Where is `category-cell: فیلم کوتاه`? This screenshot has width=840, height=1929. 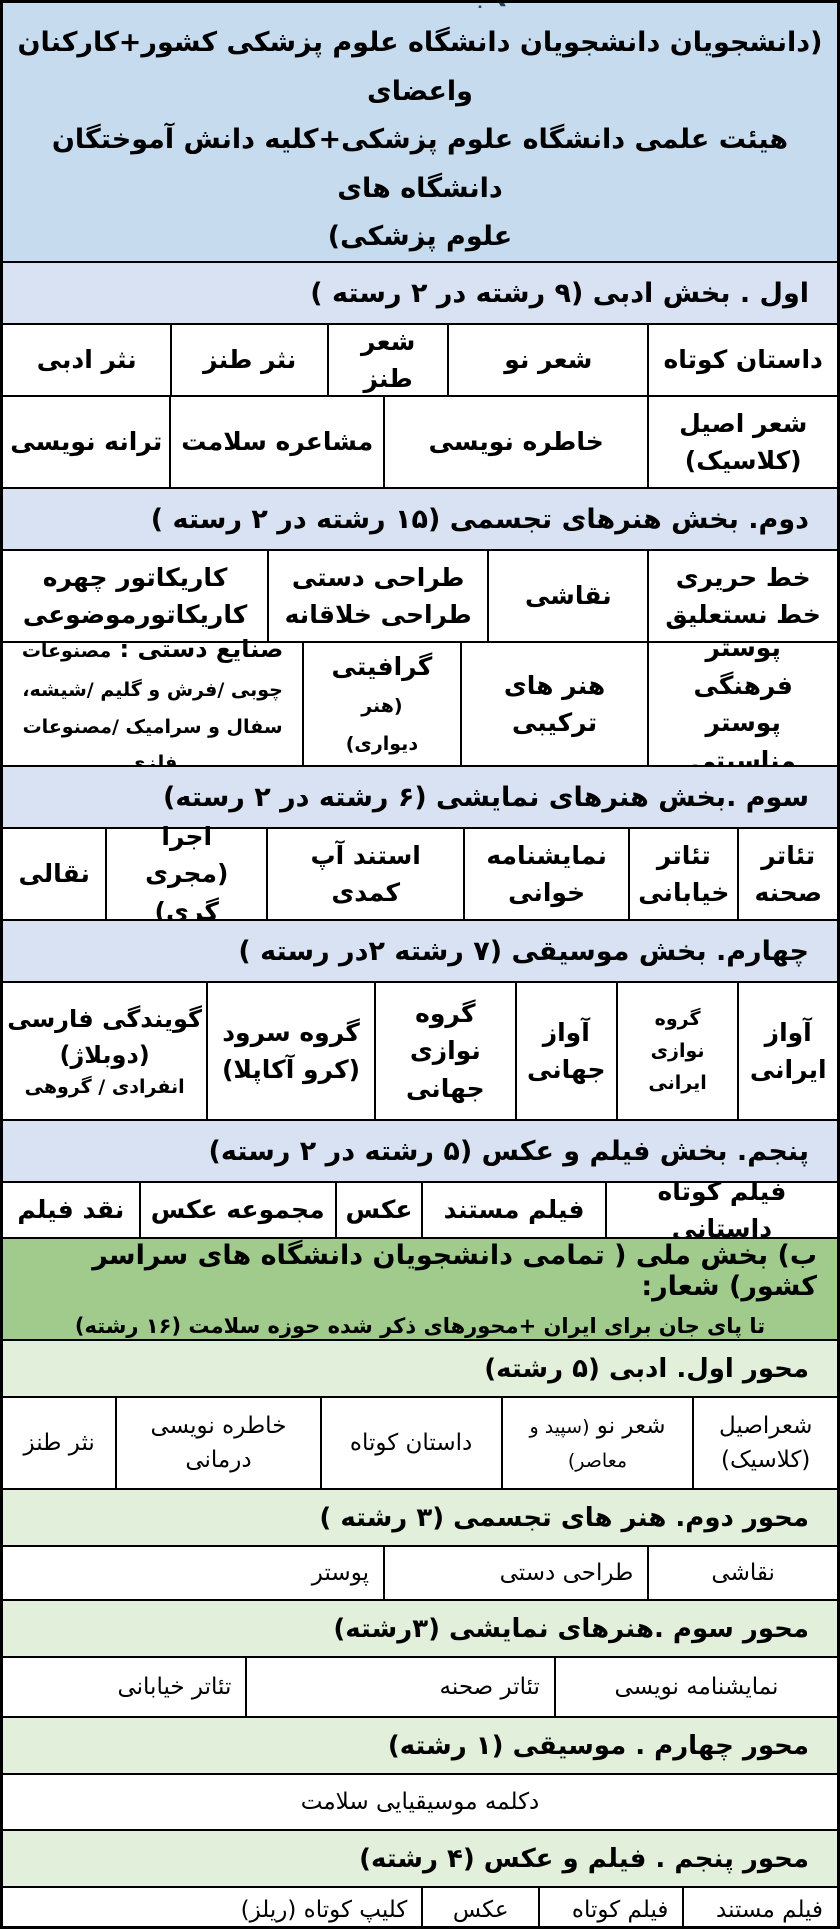
category-cell: فیلم کوتاه is located at coordinates (612, 1907).